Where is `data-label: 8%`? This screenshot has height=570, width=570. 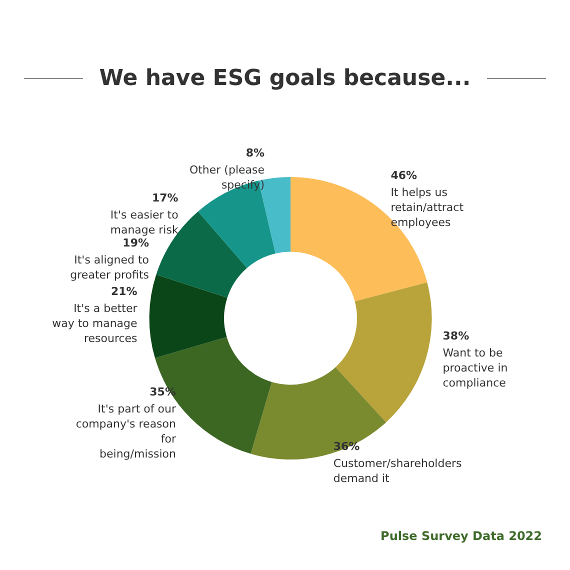 data-label: 8% is located at coordinates (255, 153).